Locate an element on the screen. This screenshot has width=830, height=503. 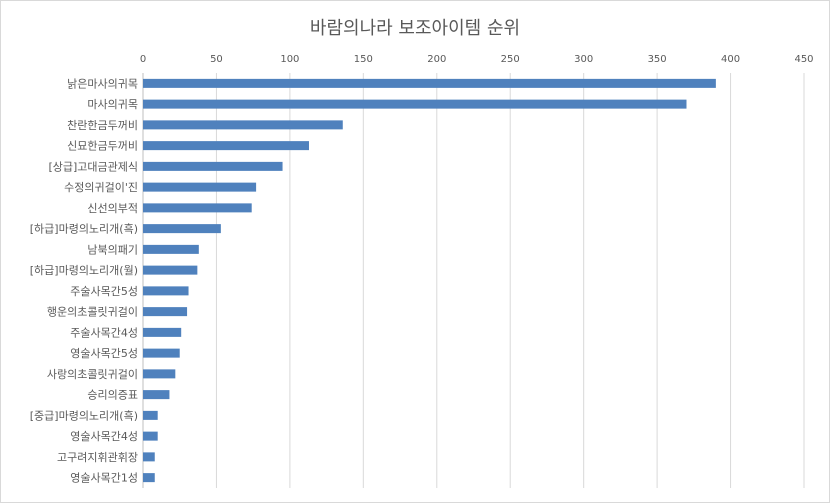
category-label: 행운의초콜릿귀걸이 is located at coordinates (92, 312).